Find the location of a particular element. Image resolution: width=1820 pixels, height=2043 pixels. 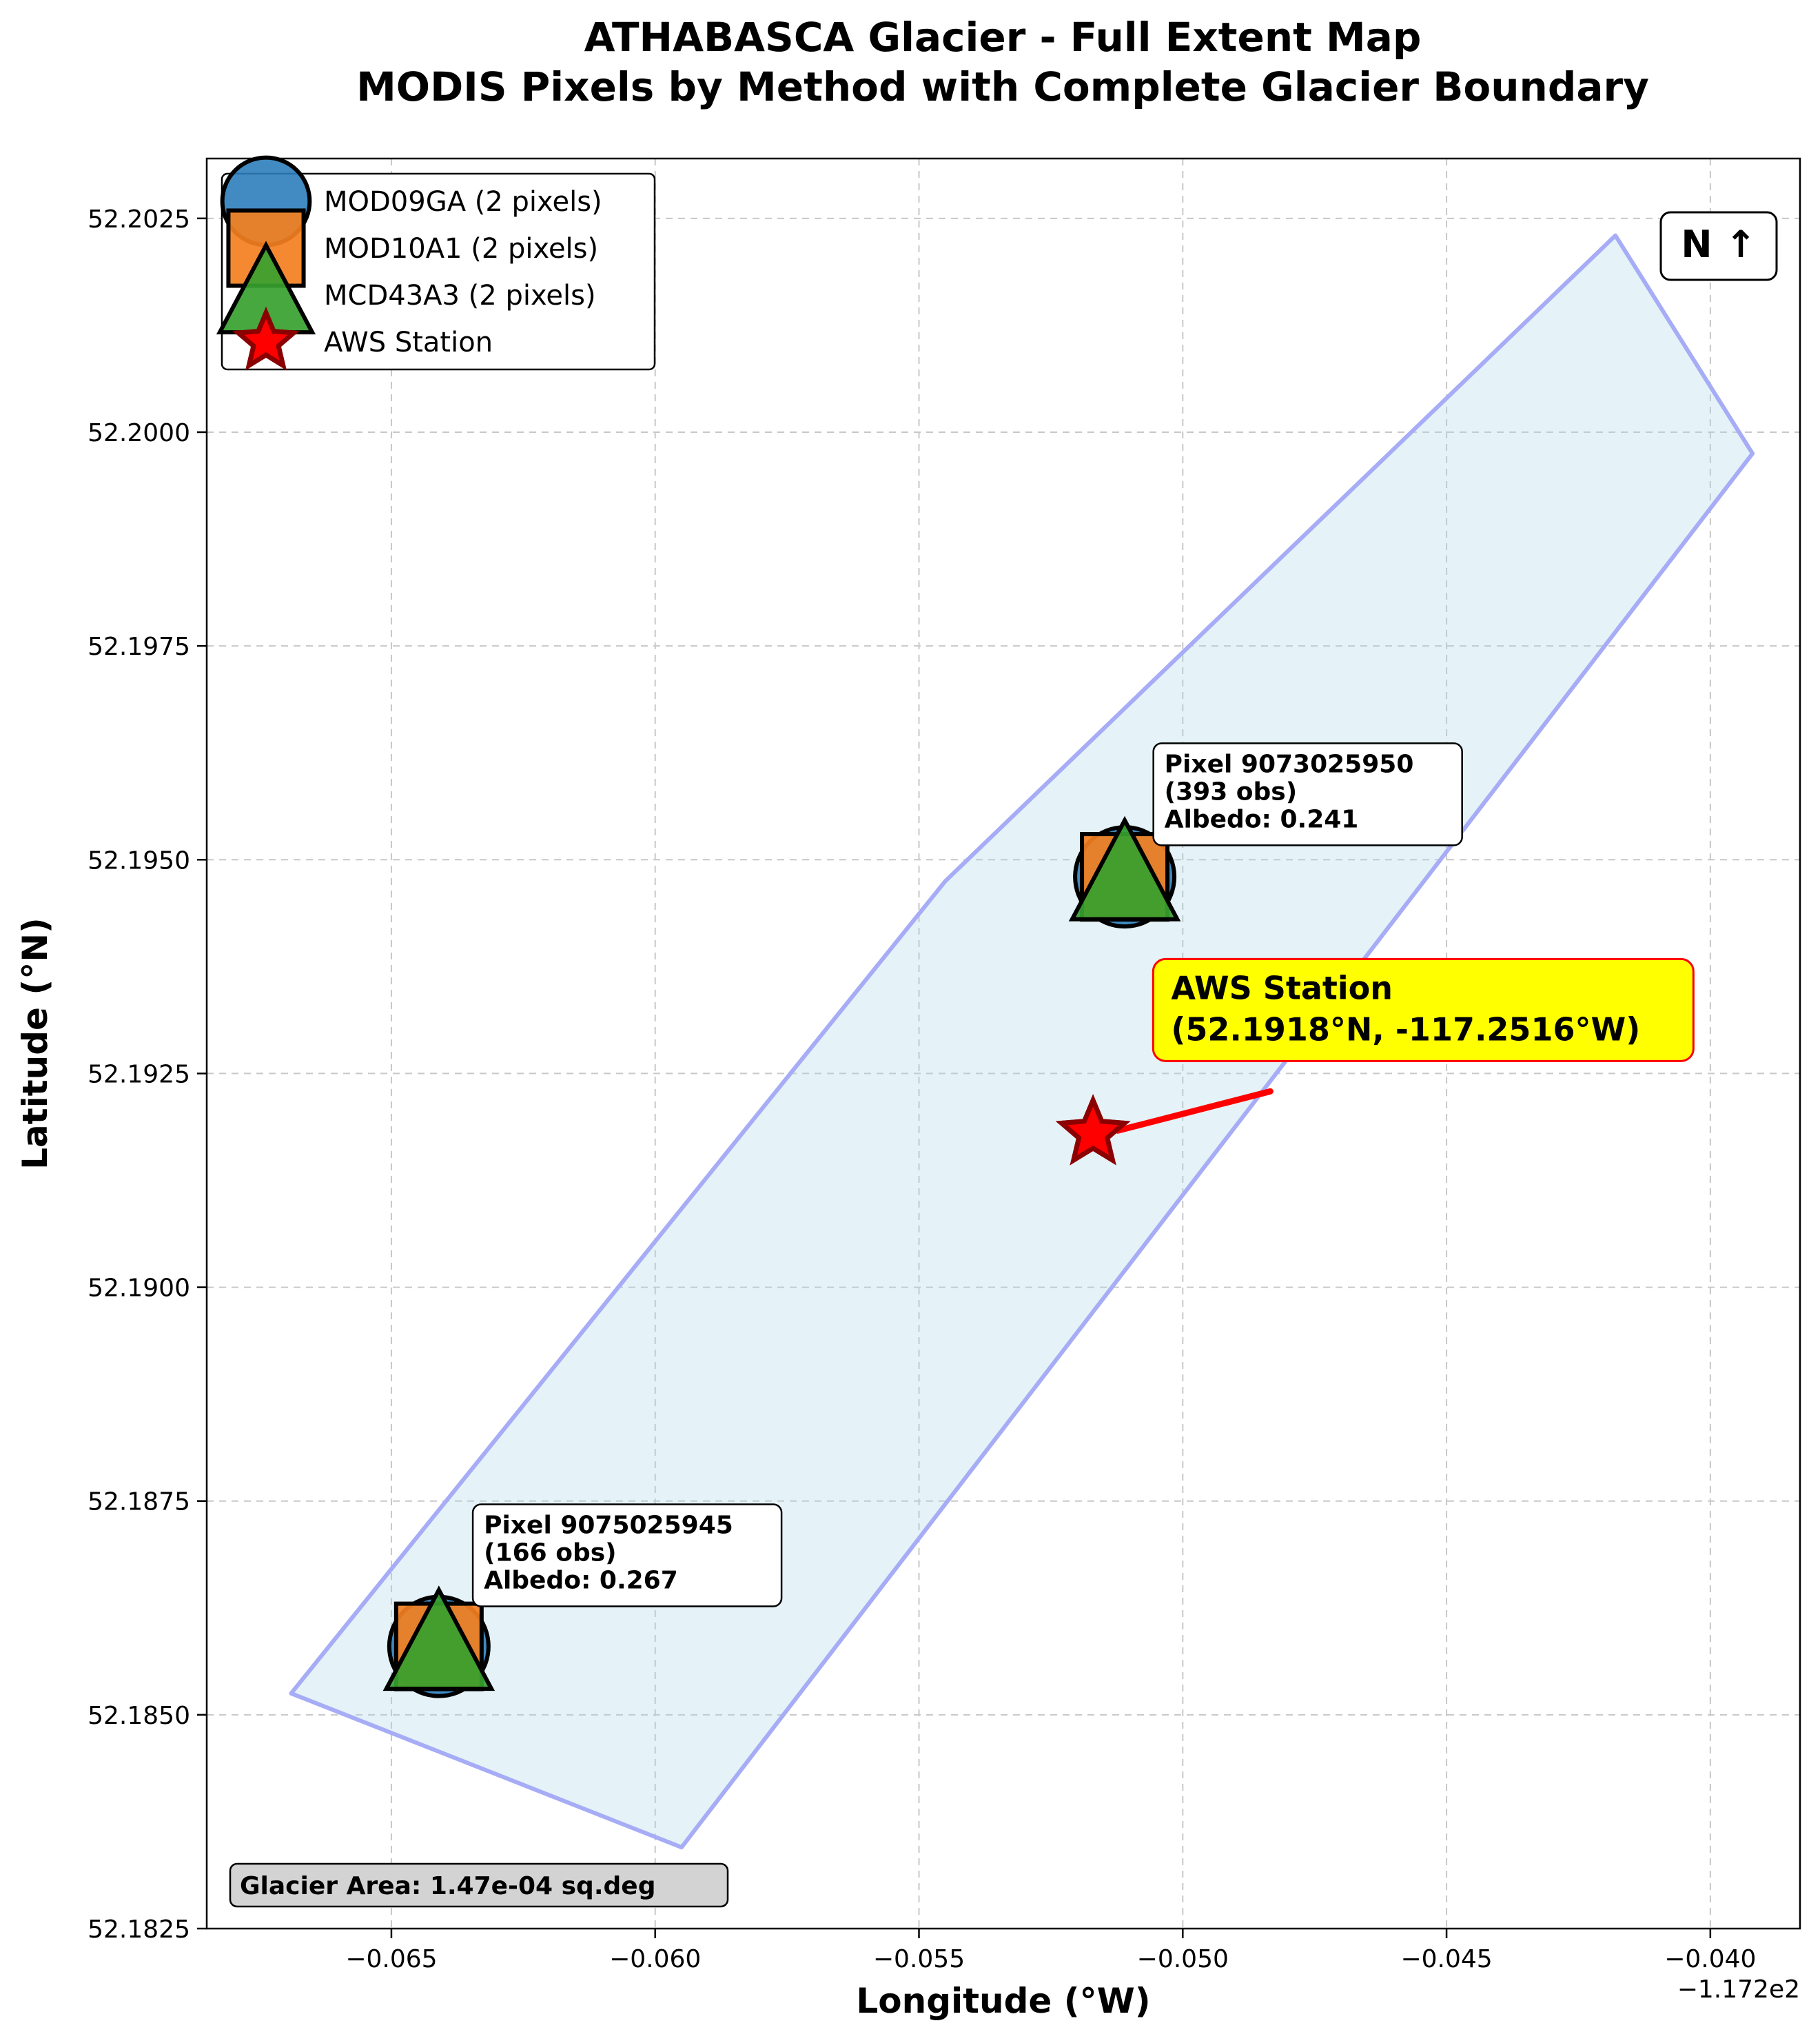

x-axis-label: Longitude (°W) is located at coordinates (1003, 2001).